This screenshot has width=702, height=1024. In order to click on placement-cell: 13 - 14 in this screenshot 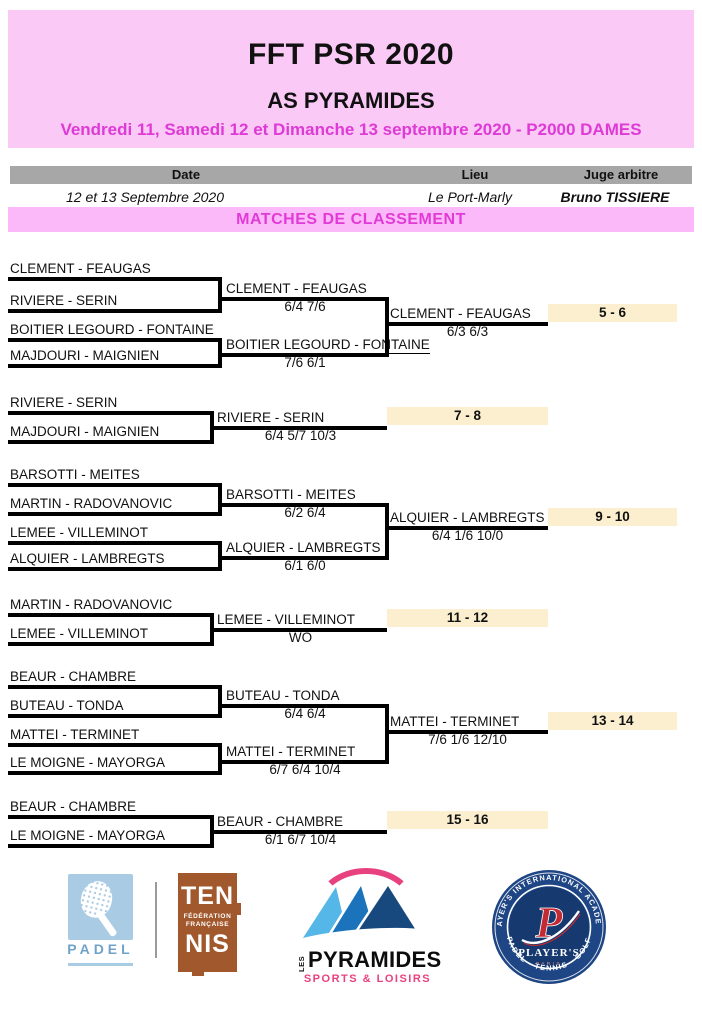, I will do `click(612, 721)`.